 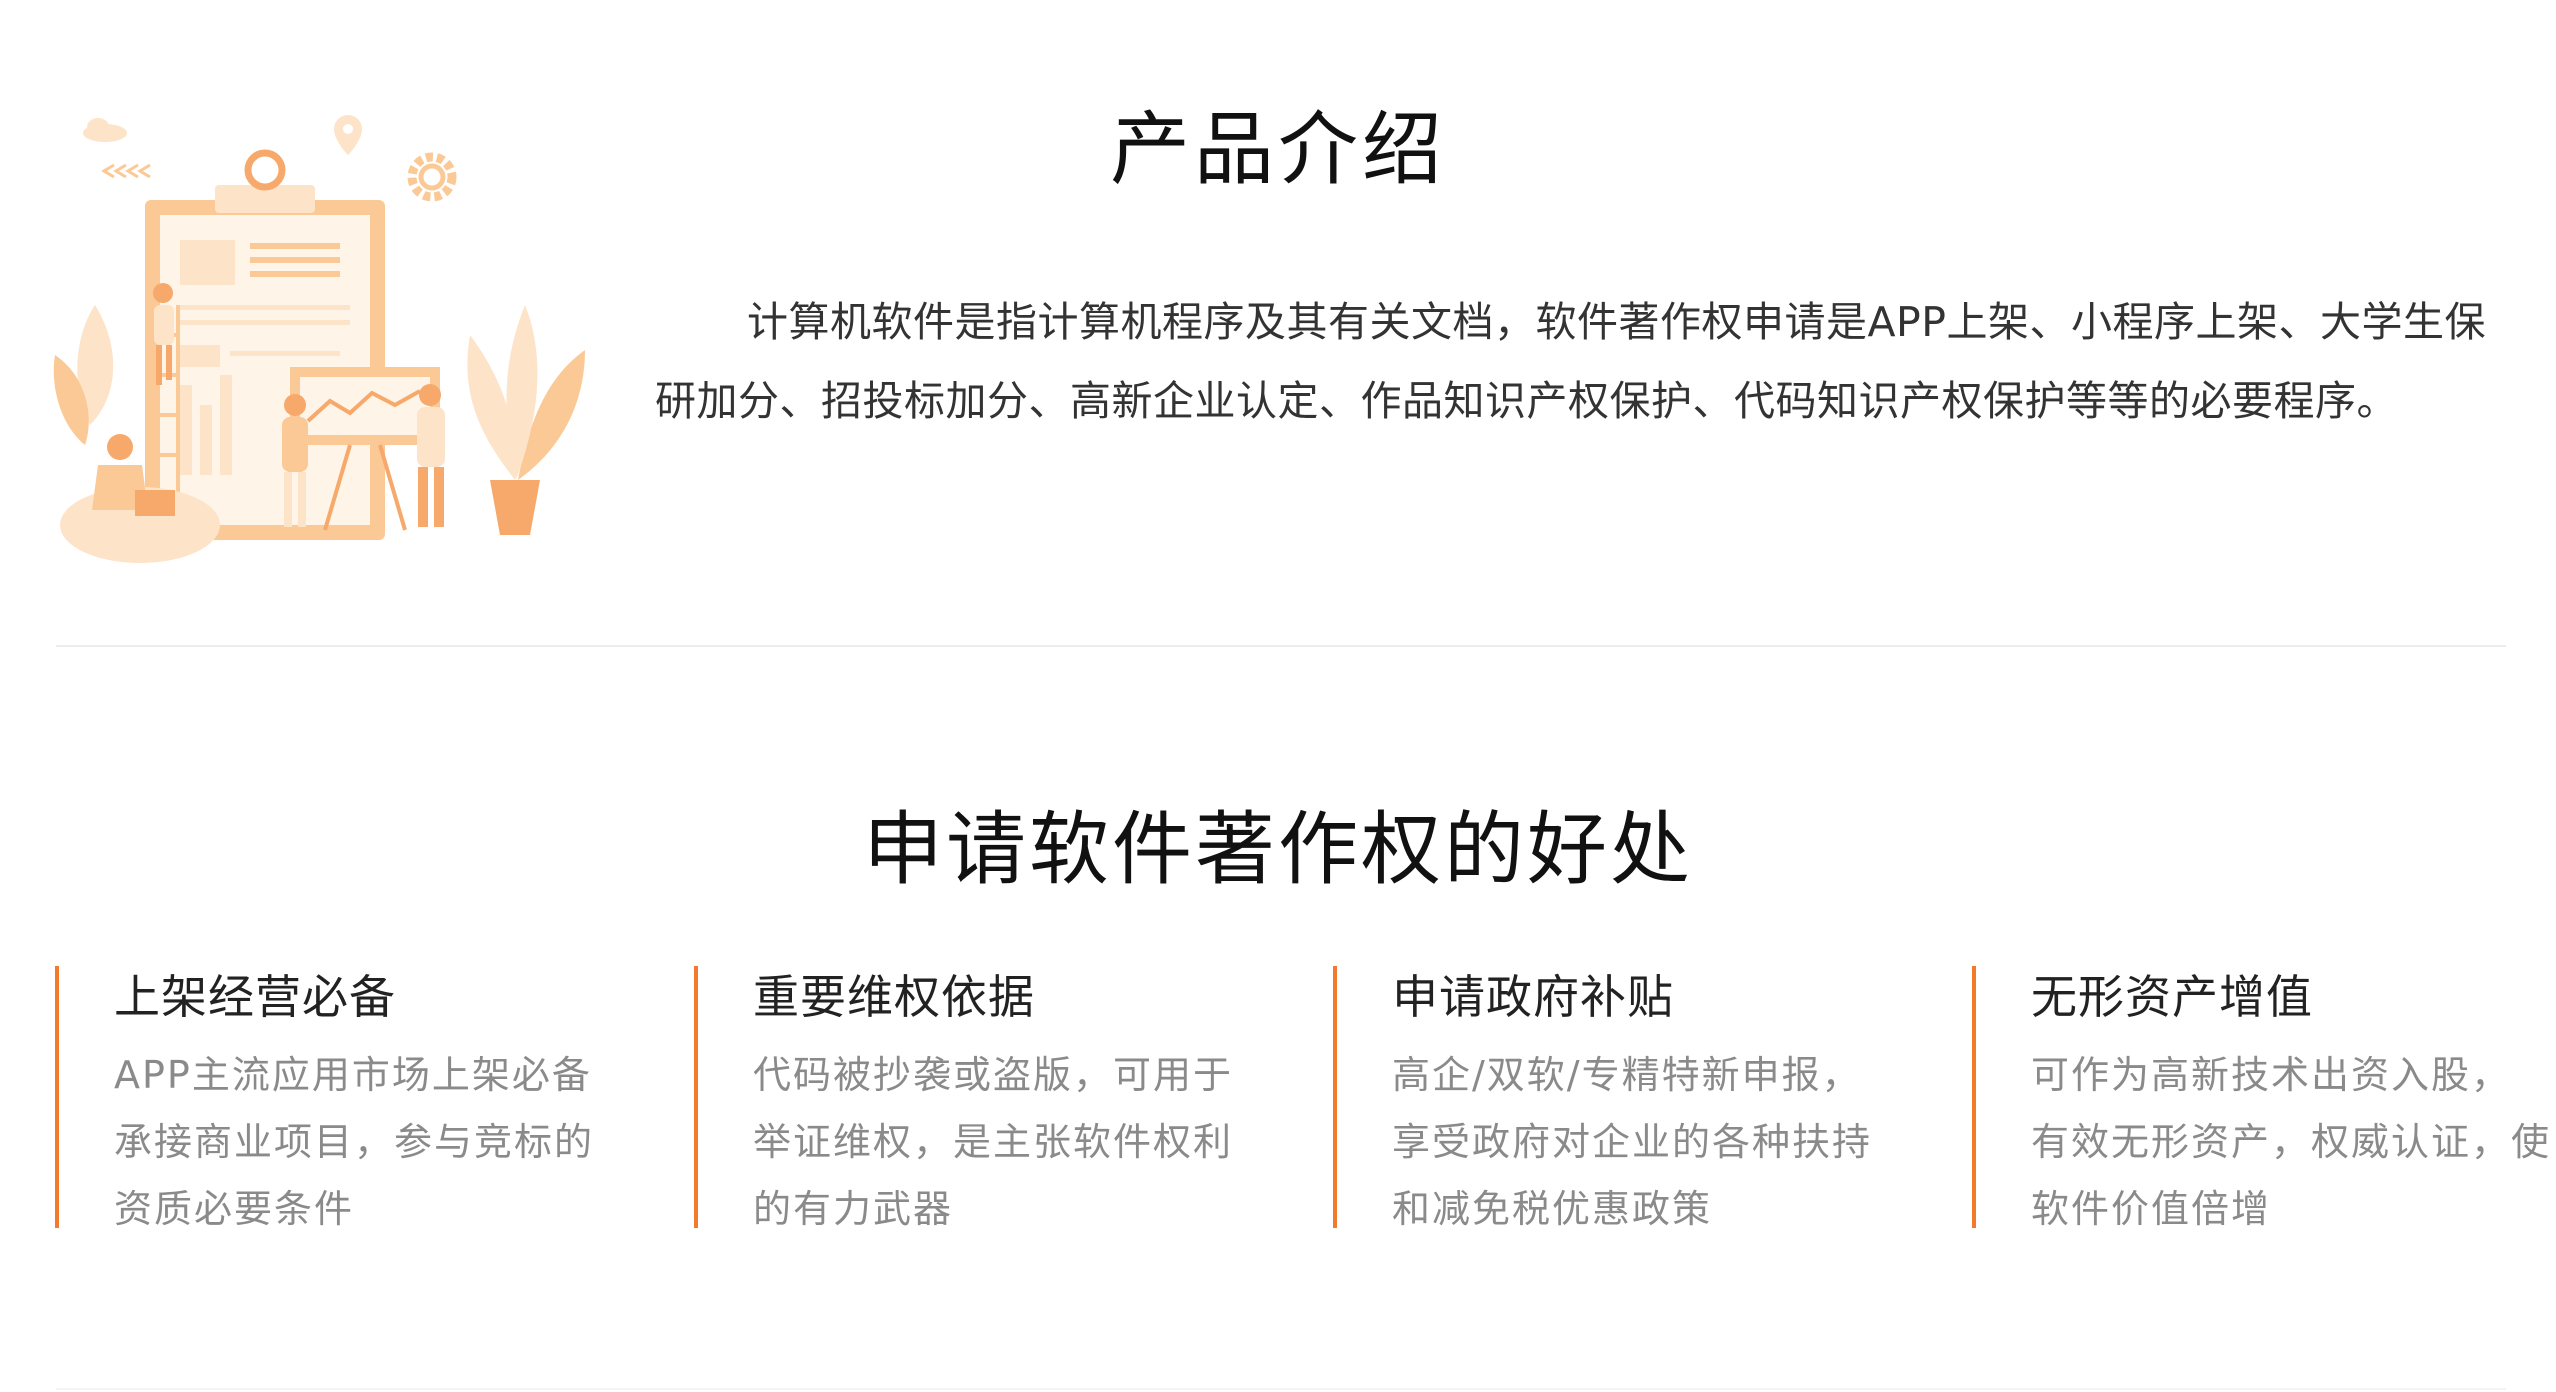 I want to click on benefit-card-title: 申请政府补贴, so click(x=1533, y=997).